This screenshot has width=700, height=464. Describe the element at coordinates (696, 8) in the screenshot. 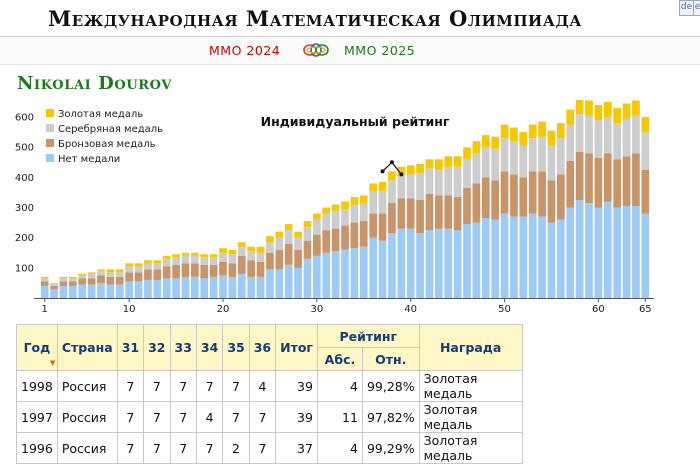

I see `language-en-button: e` at that location.